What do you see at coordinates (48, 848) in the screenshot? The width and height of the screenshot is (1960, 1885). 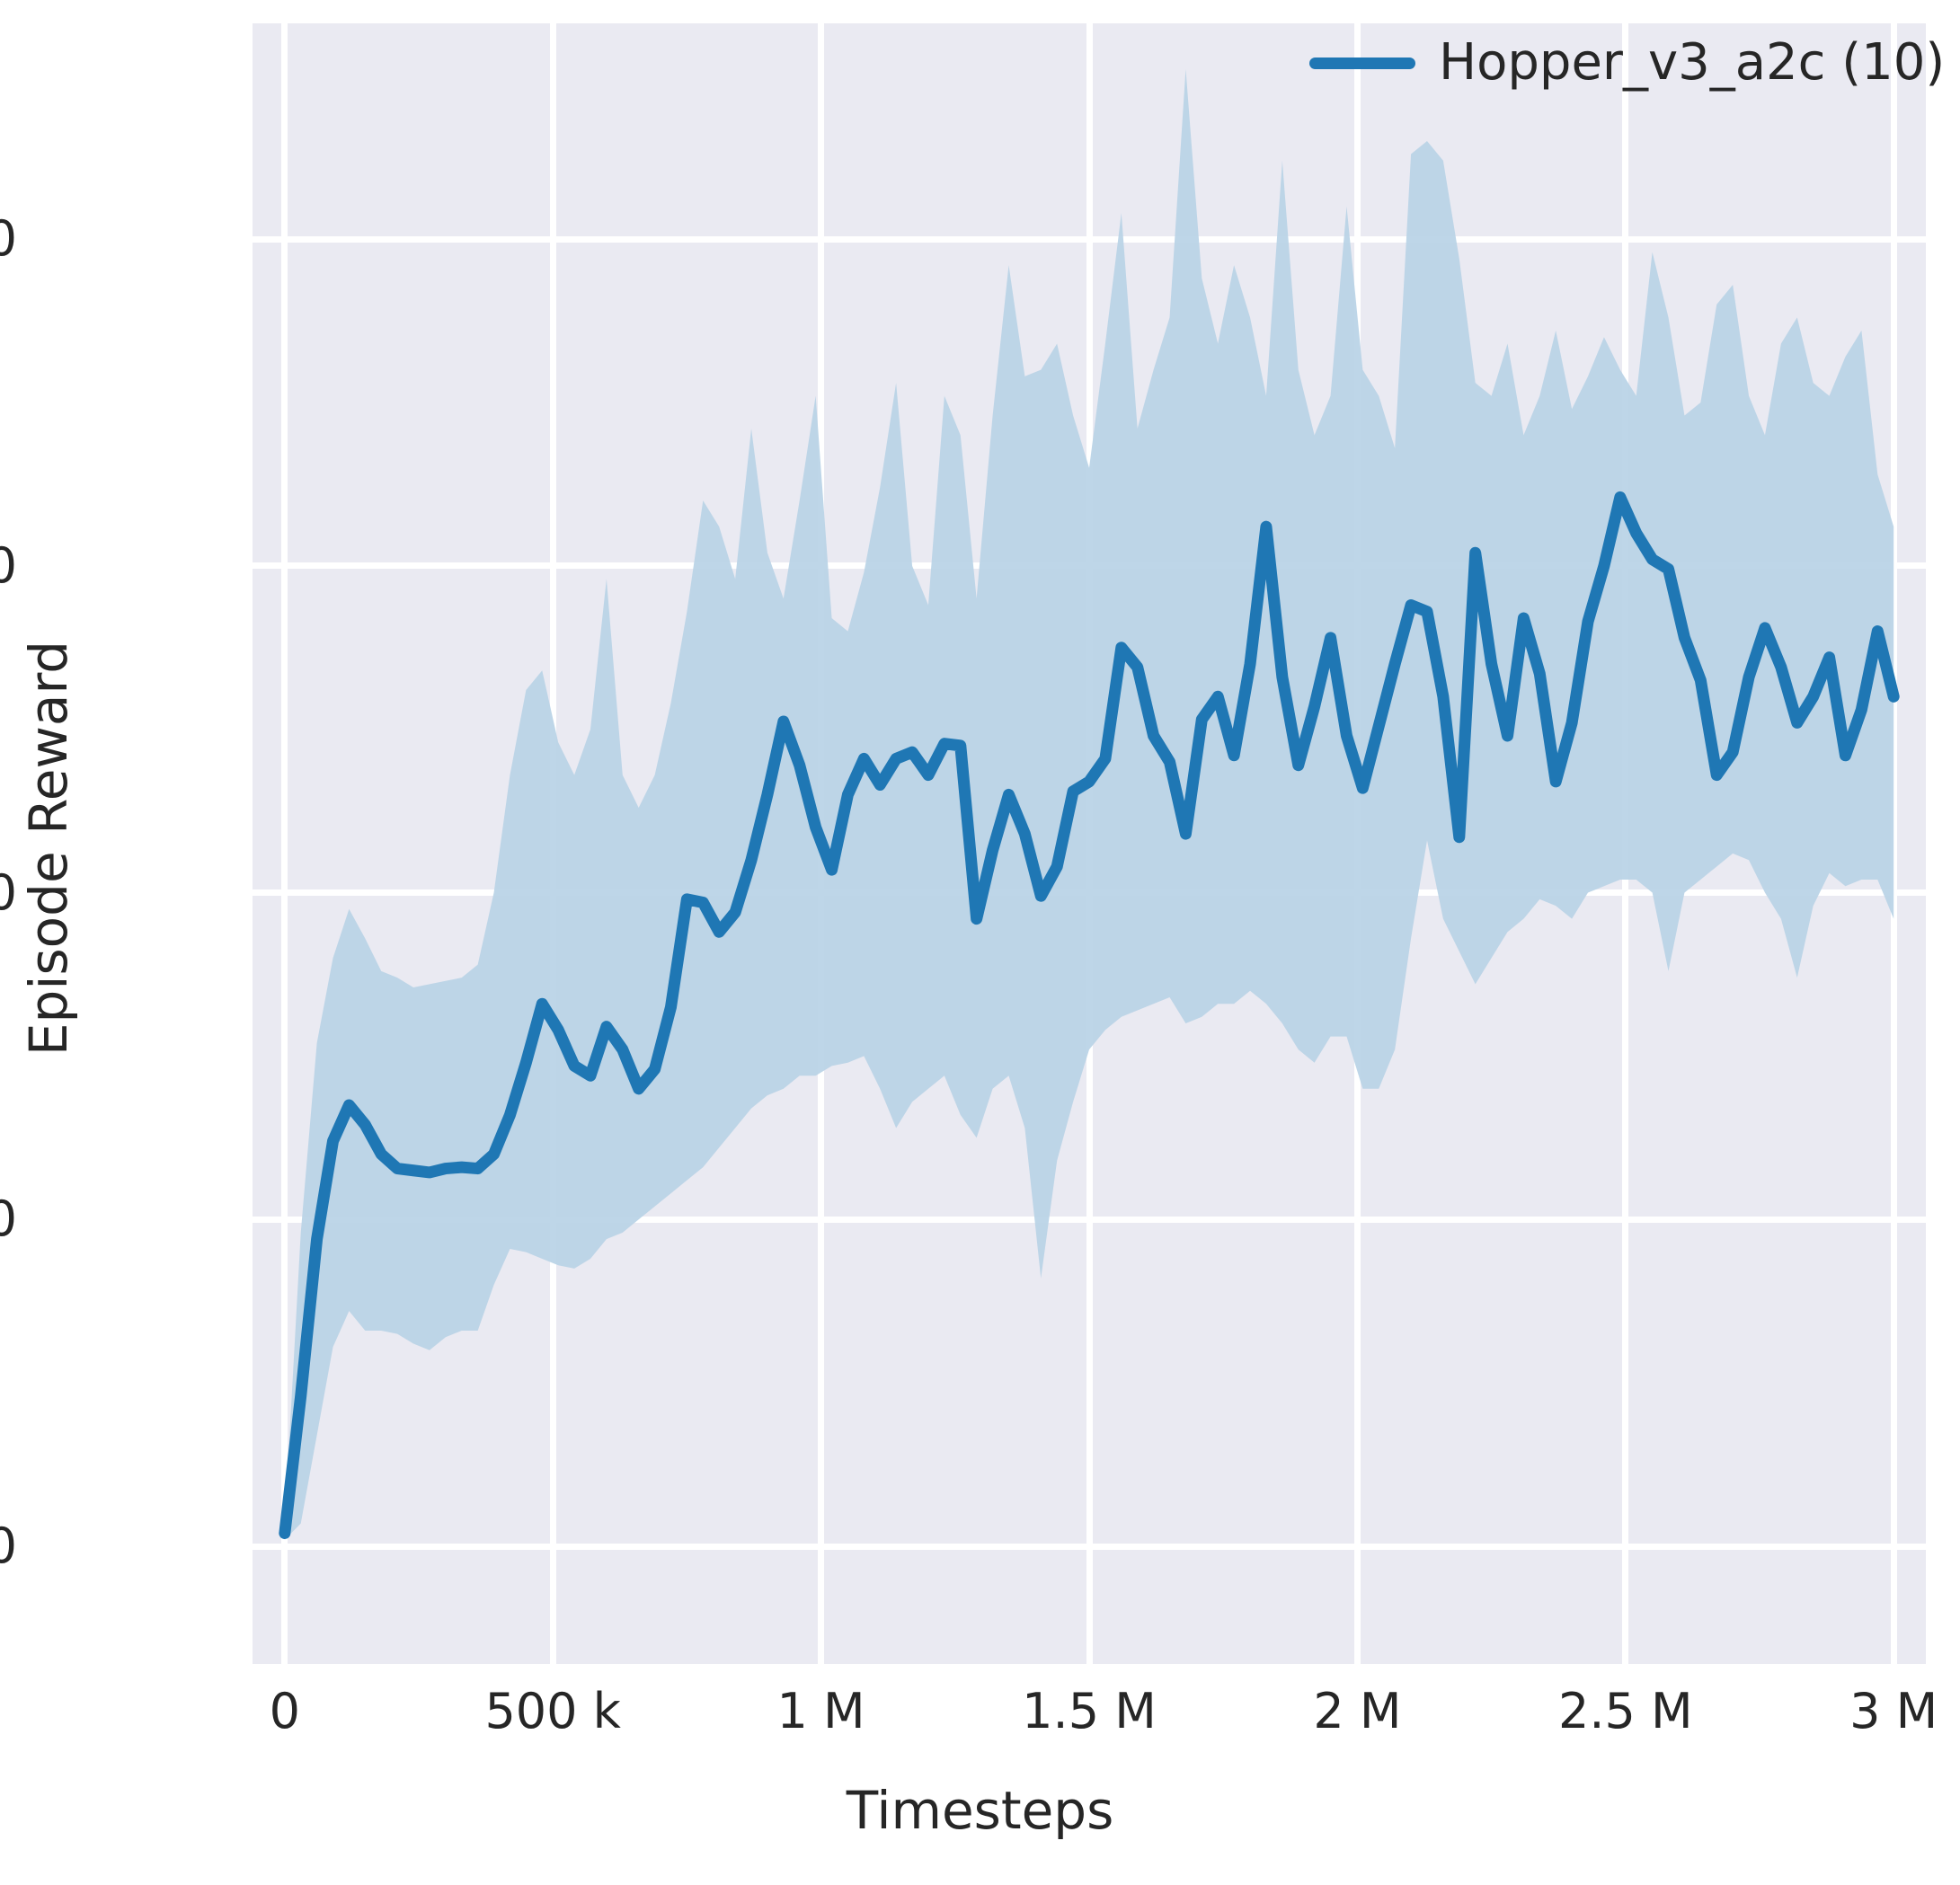 I see `y-axis-title: Episode Reward` at bounding box center [48, 848].